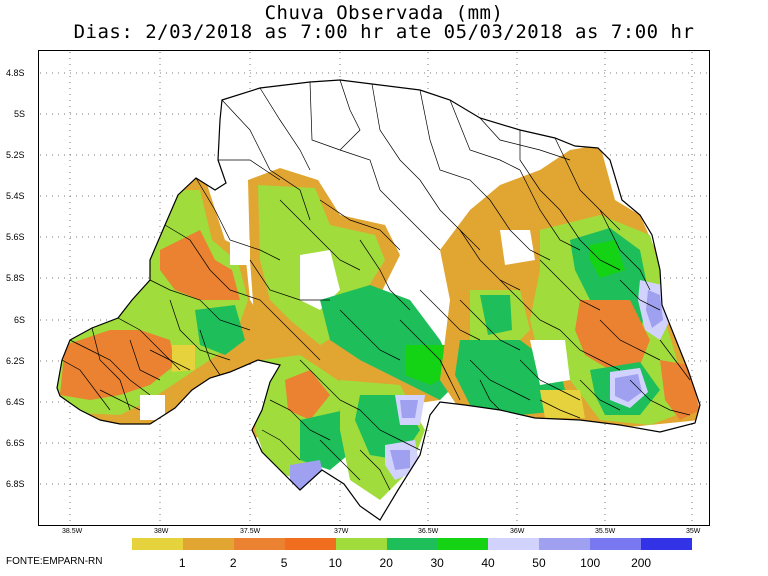 The height and width of the screenshot is (576, 768). Describe the element at coordinates (341, 531) in the screenshot. I see `lon-label: 37W` at that location.